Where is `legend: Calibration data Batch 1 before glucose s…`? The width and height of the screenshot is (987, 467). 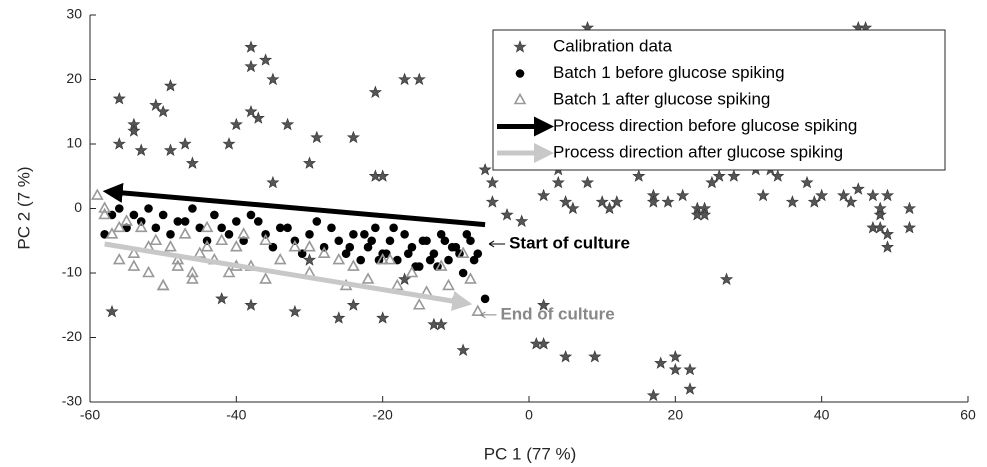
legend: Calibration data Batch 1 before glucose s… is located at coordinates (719, 100).